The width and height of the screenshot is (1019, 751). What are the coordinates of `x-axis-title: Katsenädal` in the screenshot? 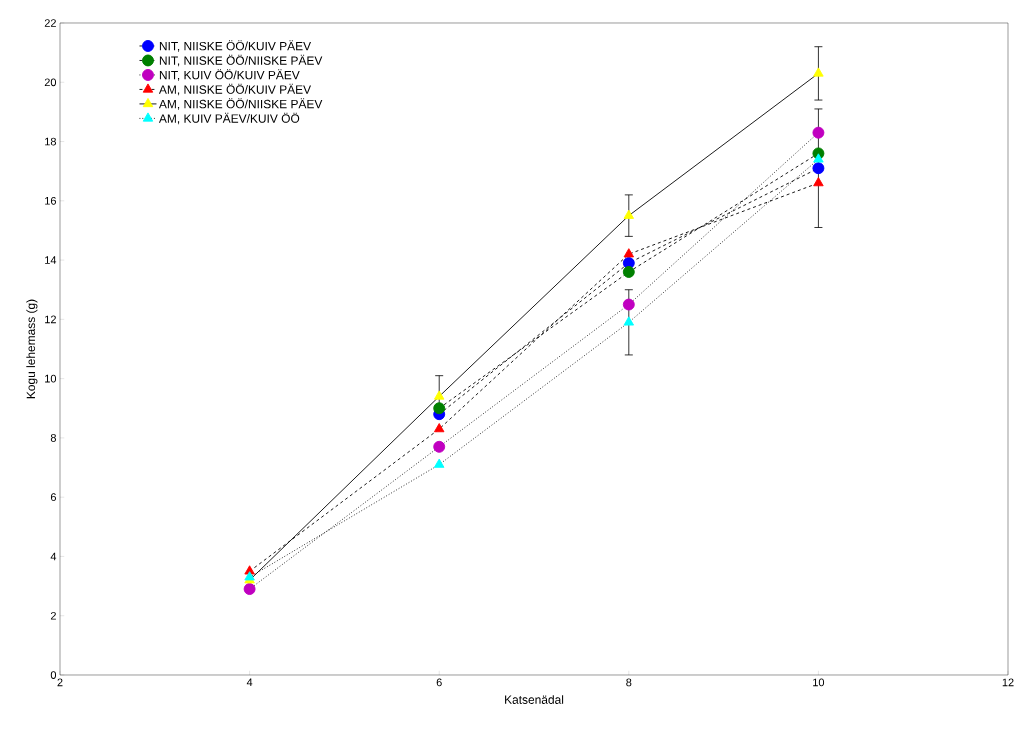 It's located at (534, 699).